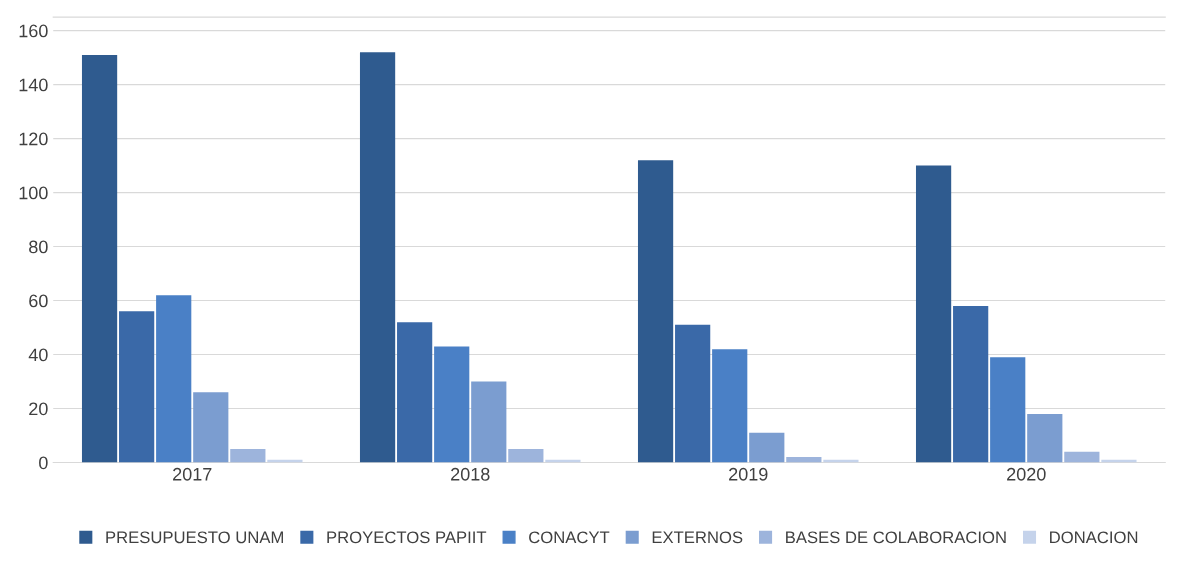  Describe the element at coordinates (43, 463) in the screenshot. I see `y-tick-label: 0` at that location.